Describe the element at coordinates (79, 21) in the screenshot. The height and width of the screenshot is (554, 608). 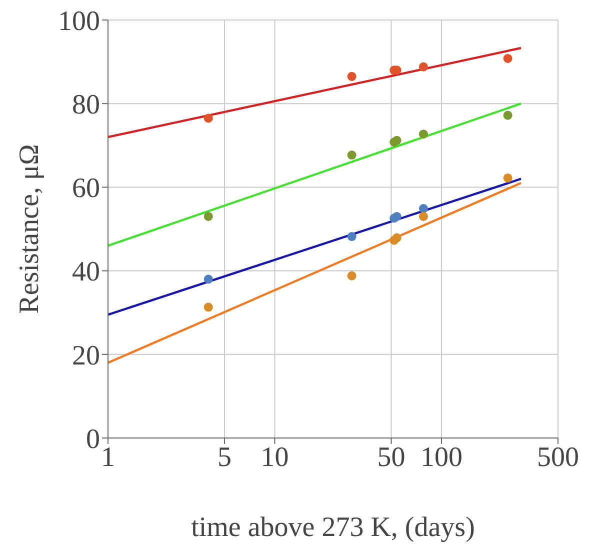
I see `y-tick-label: 100` at that location.